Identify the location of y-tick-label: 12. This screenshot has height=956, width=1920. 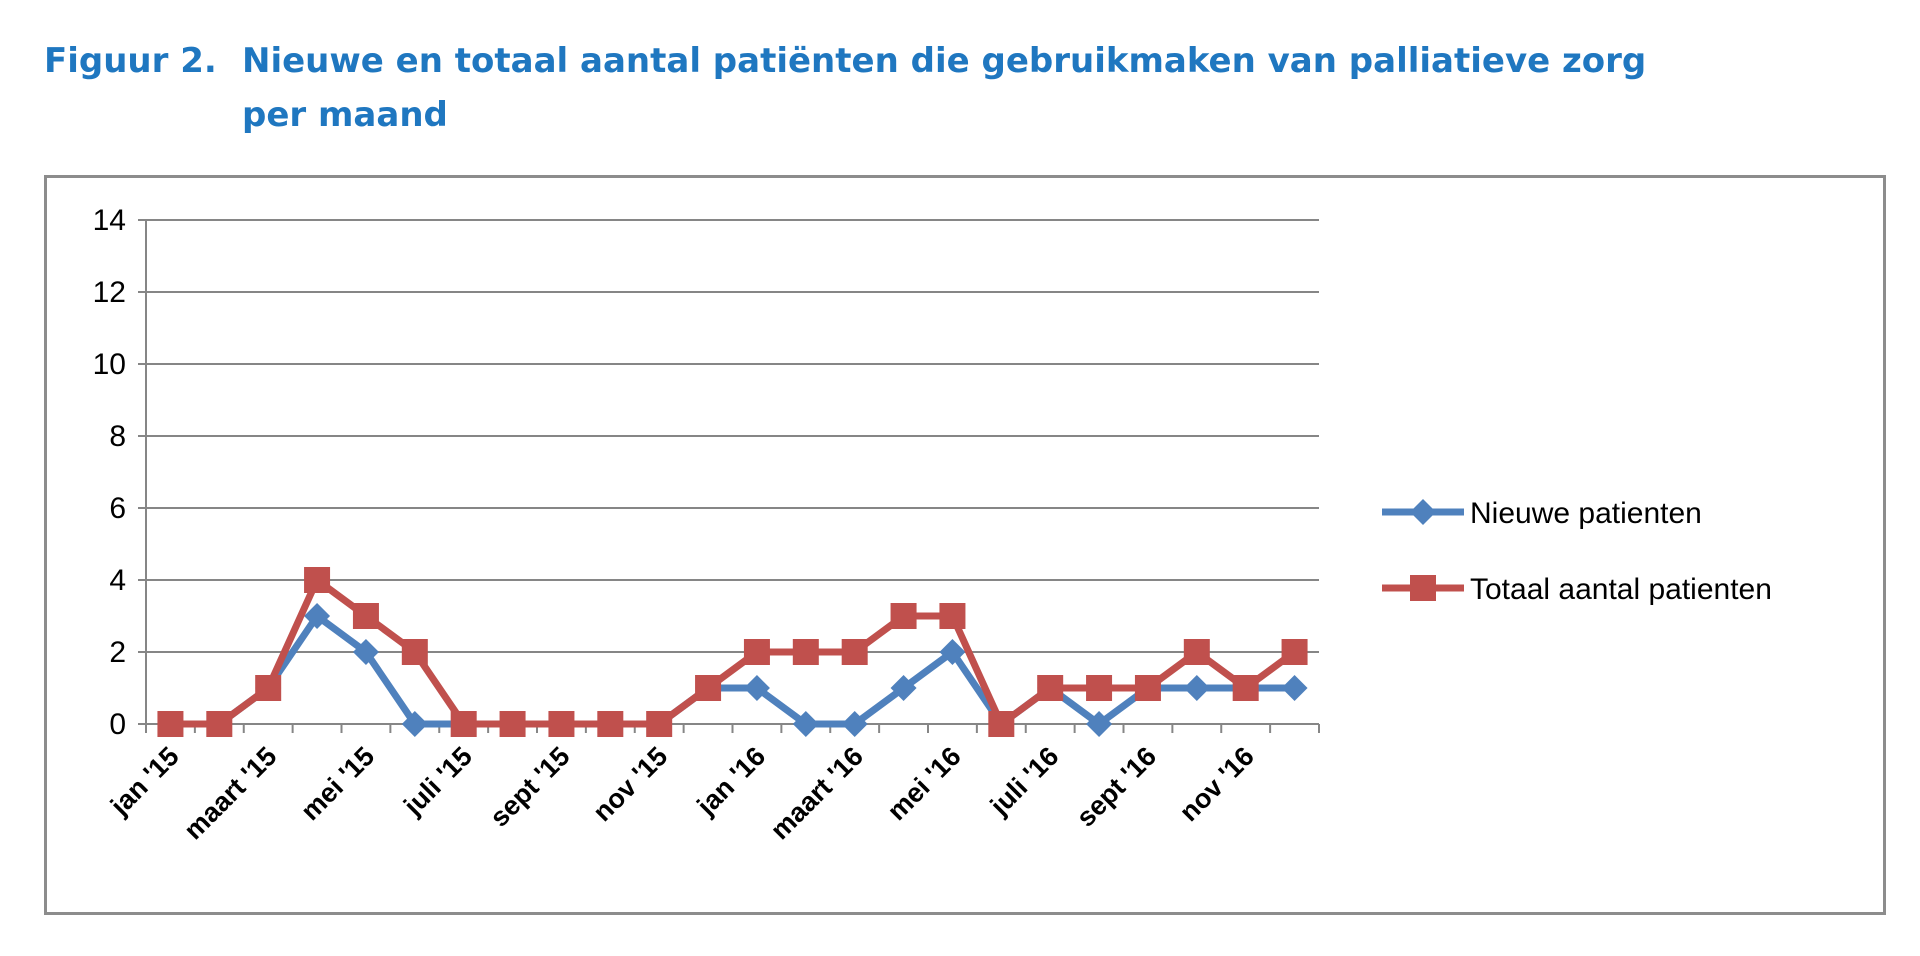
(109, 292).